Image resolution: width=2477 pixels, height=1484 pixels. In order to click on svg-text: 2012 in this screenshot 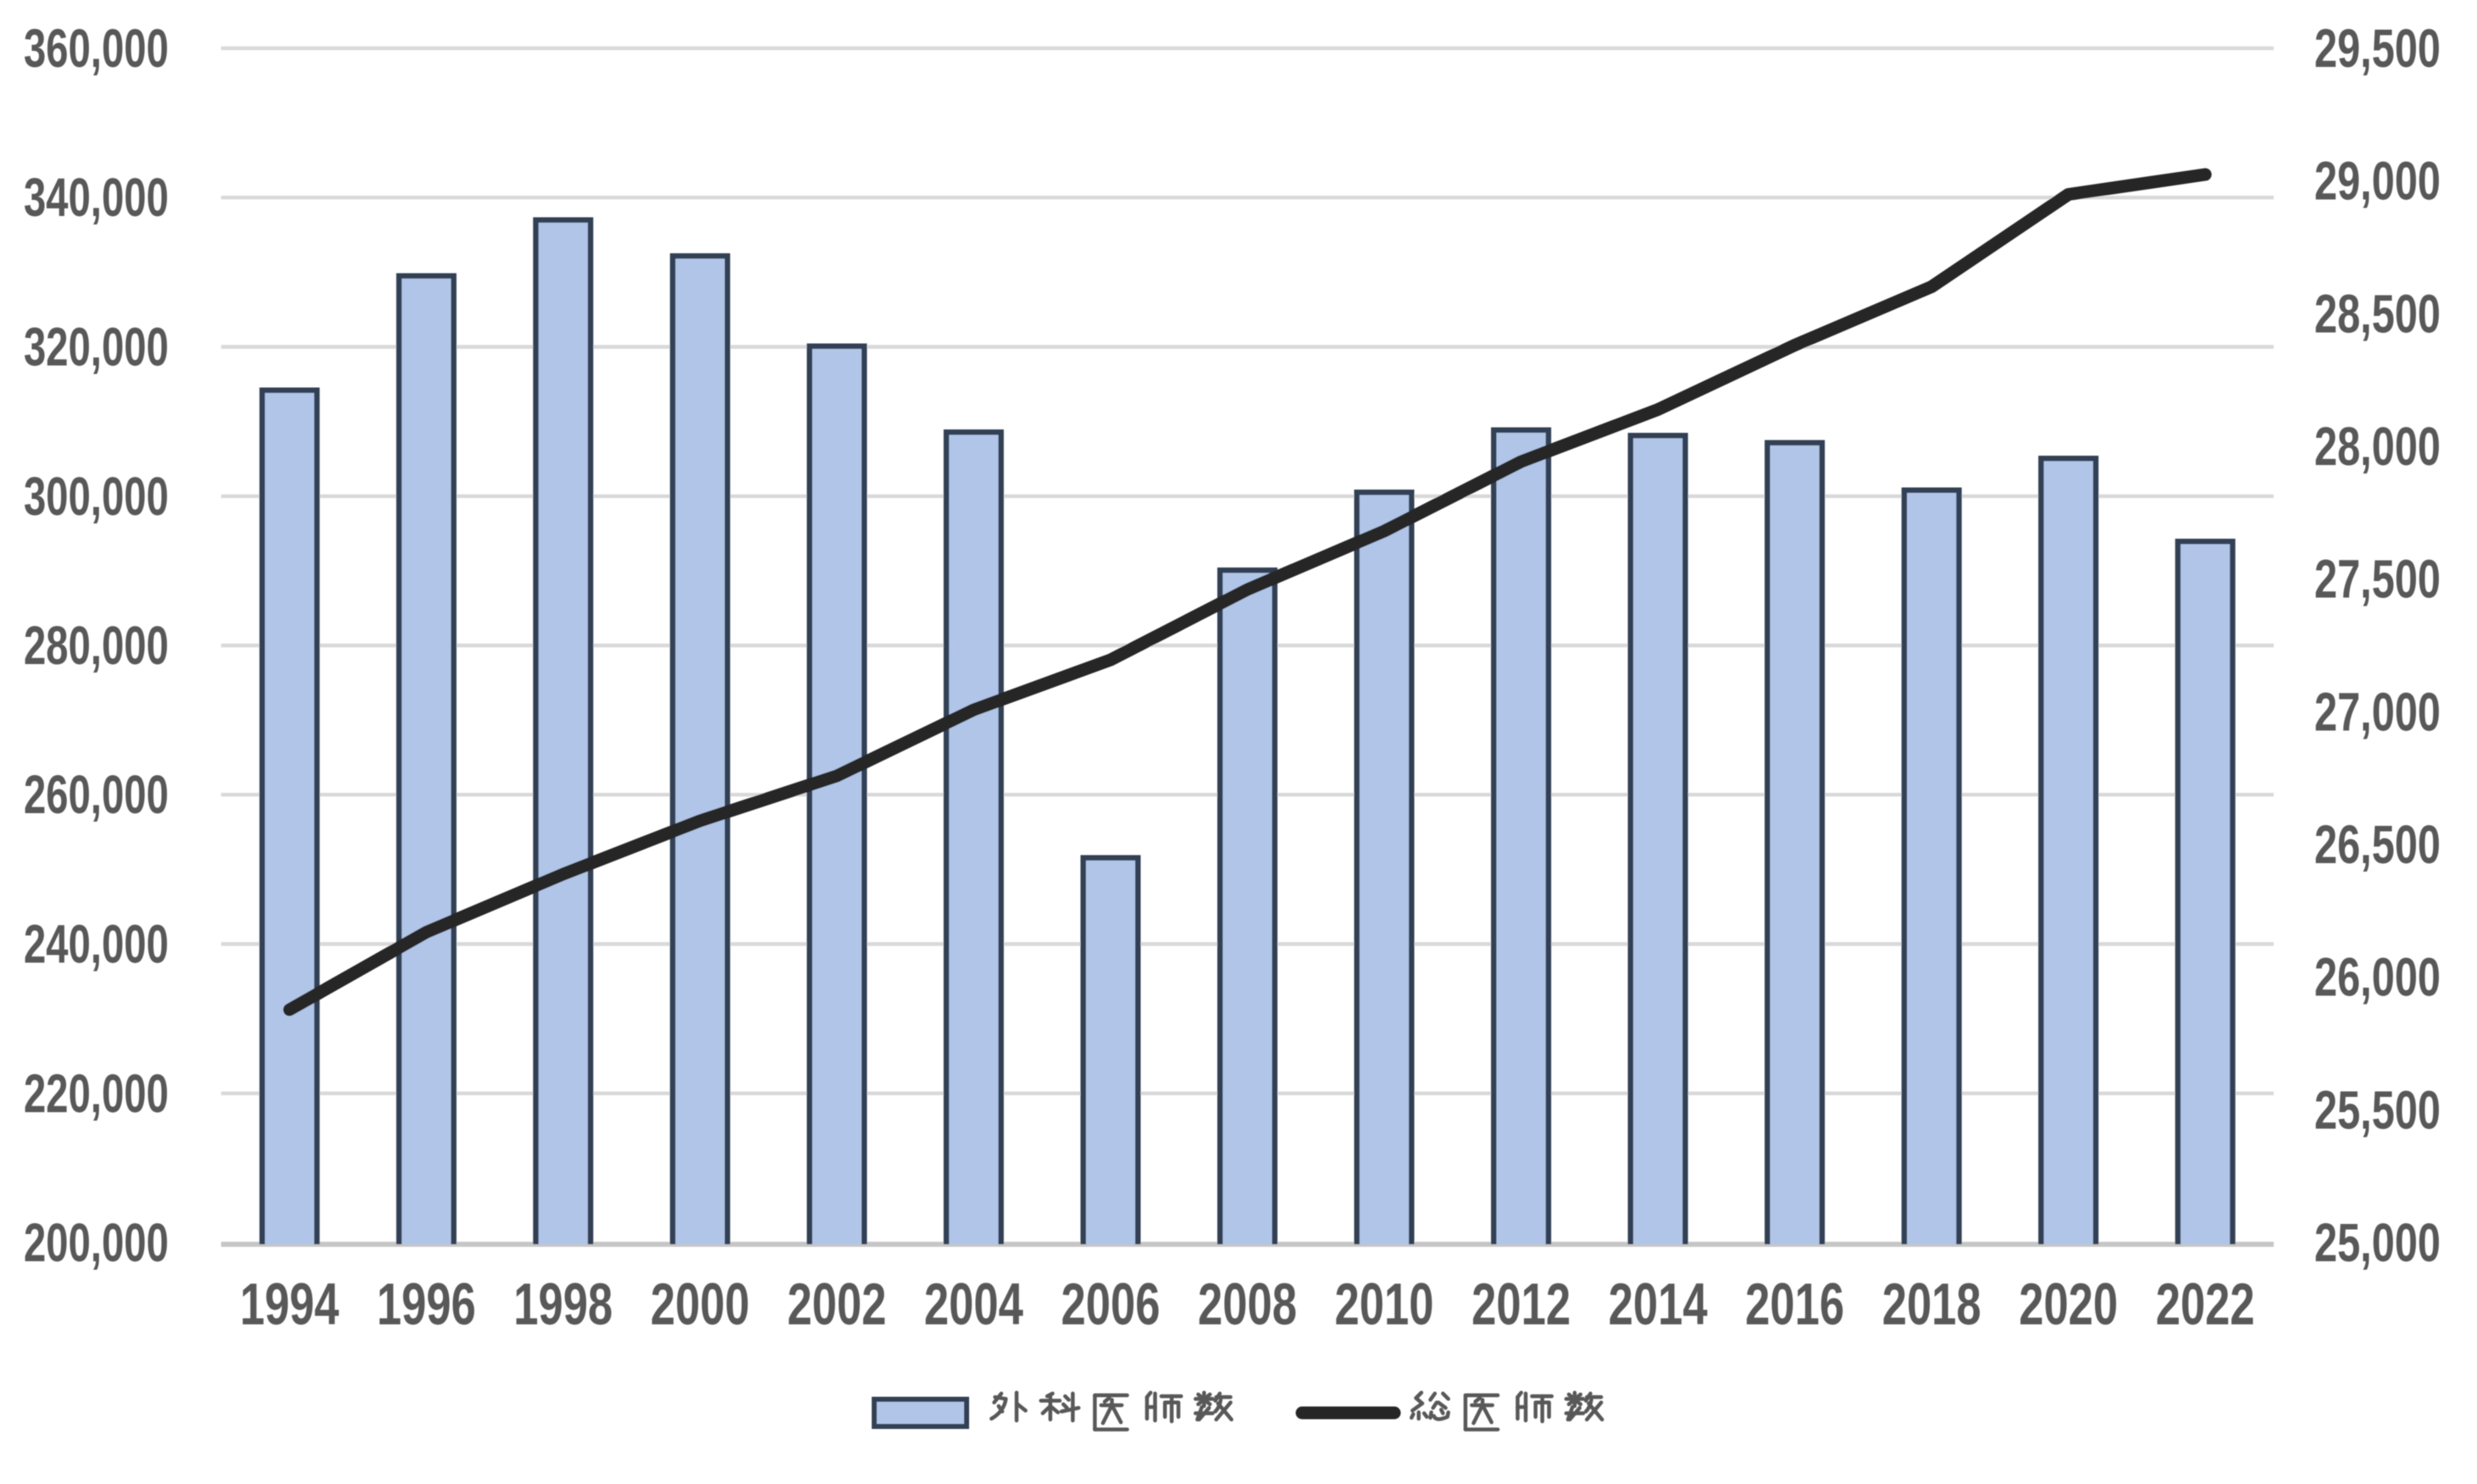, I will do `click(1521, 1304)`.